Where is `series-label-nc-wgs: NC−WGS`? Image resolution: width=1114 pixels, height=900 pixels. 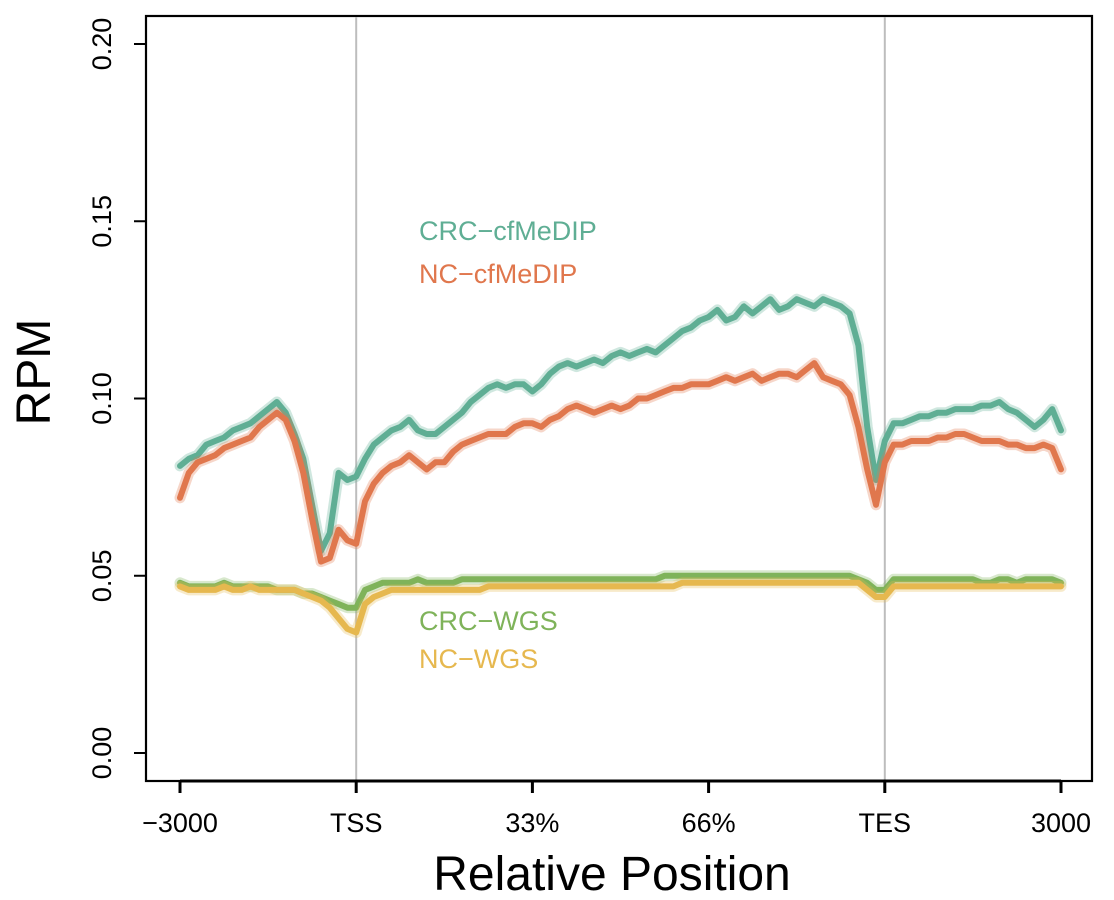
series-label-nc-wgs: NC−WGS is located at coordinates (478, 659).